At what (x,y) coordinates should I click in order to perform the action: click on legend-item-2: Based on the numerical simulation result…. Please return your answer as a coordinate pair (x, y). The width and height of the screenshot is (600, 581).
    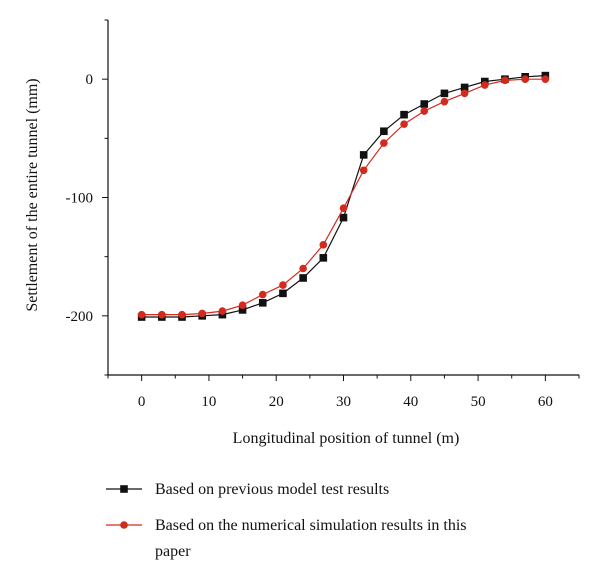
    Looking at the image, I should click on (286, 538).